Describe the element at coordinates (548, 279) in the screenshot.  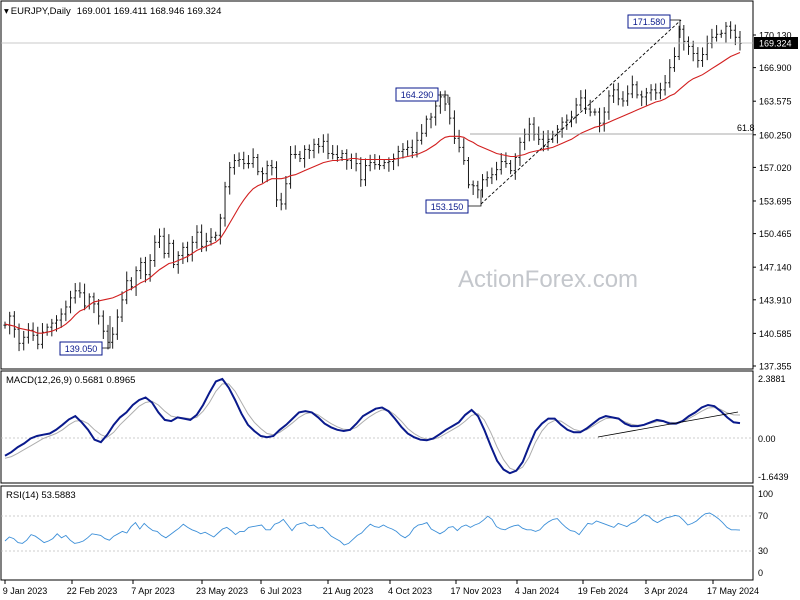
I see `watermark: ActionForex.com` at that location.